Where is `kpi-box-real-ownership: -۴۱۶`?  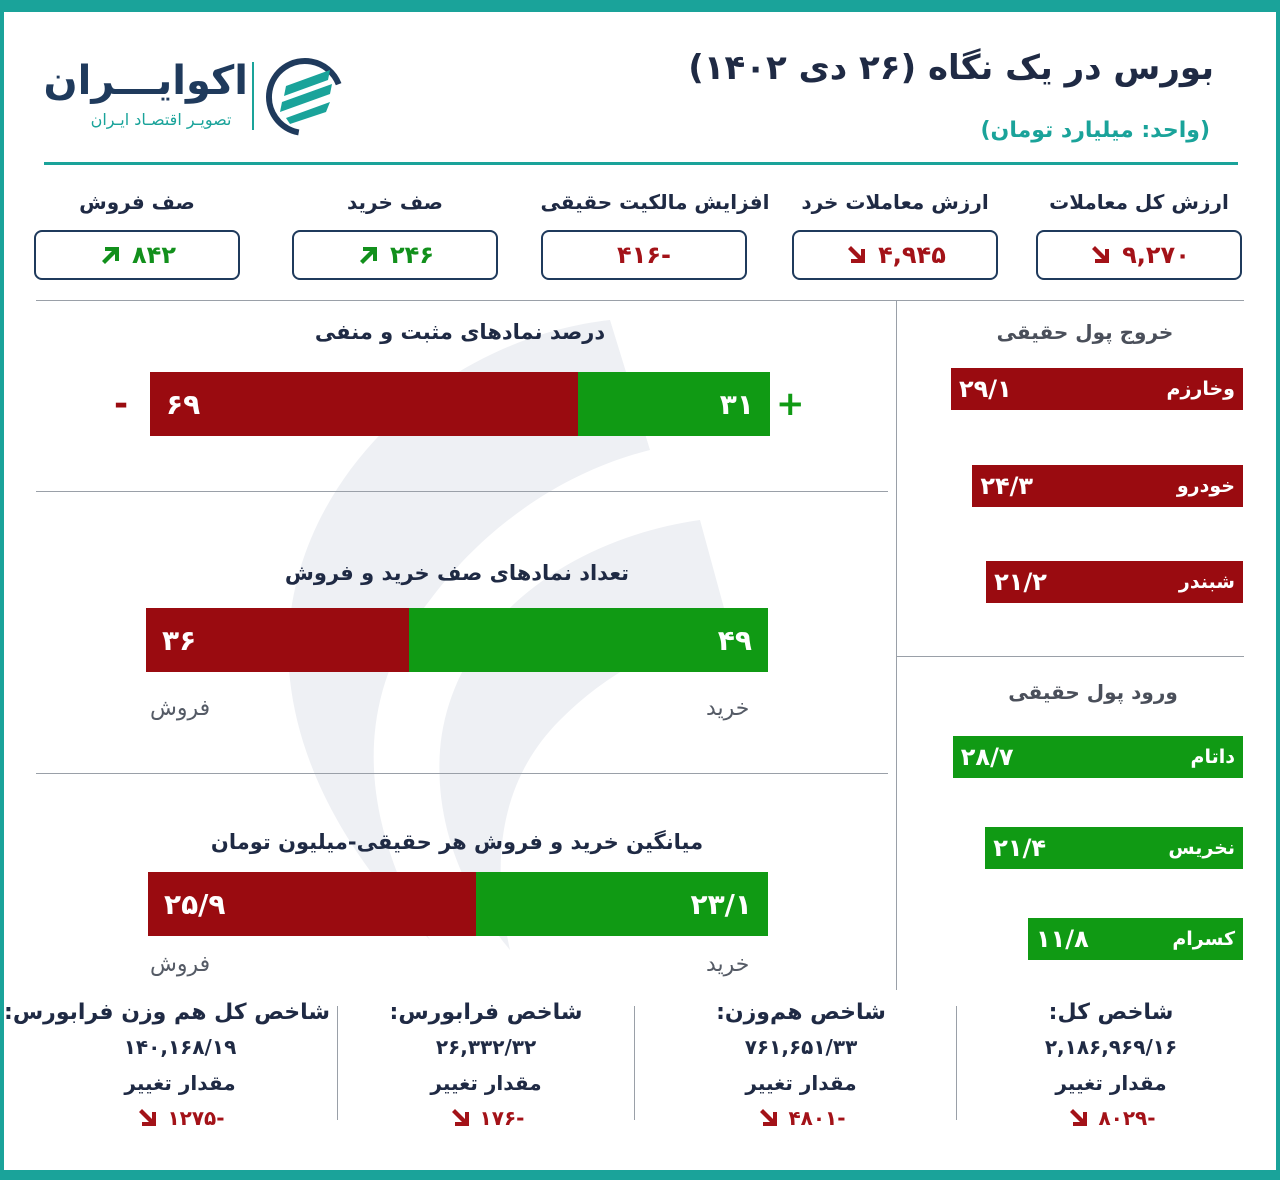
kpi-box-real-ownership: -۴۱۶ is located at coordinates (644, 255).